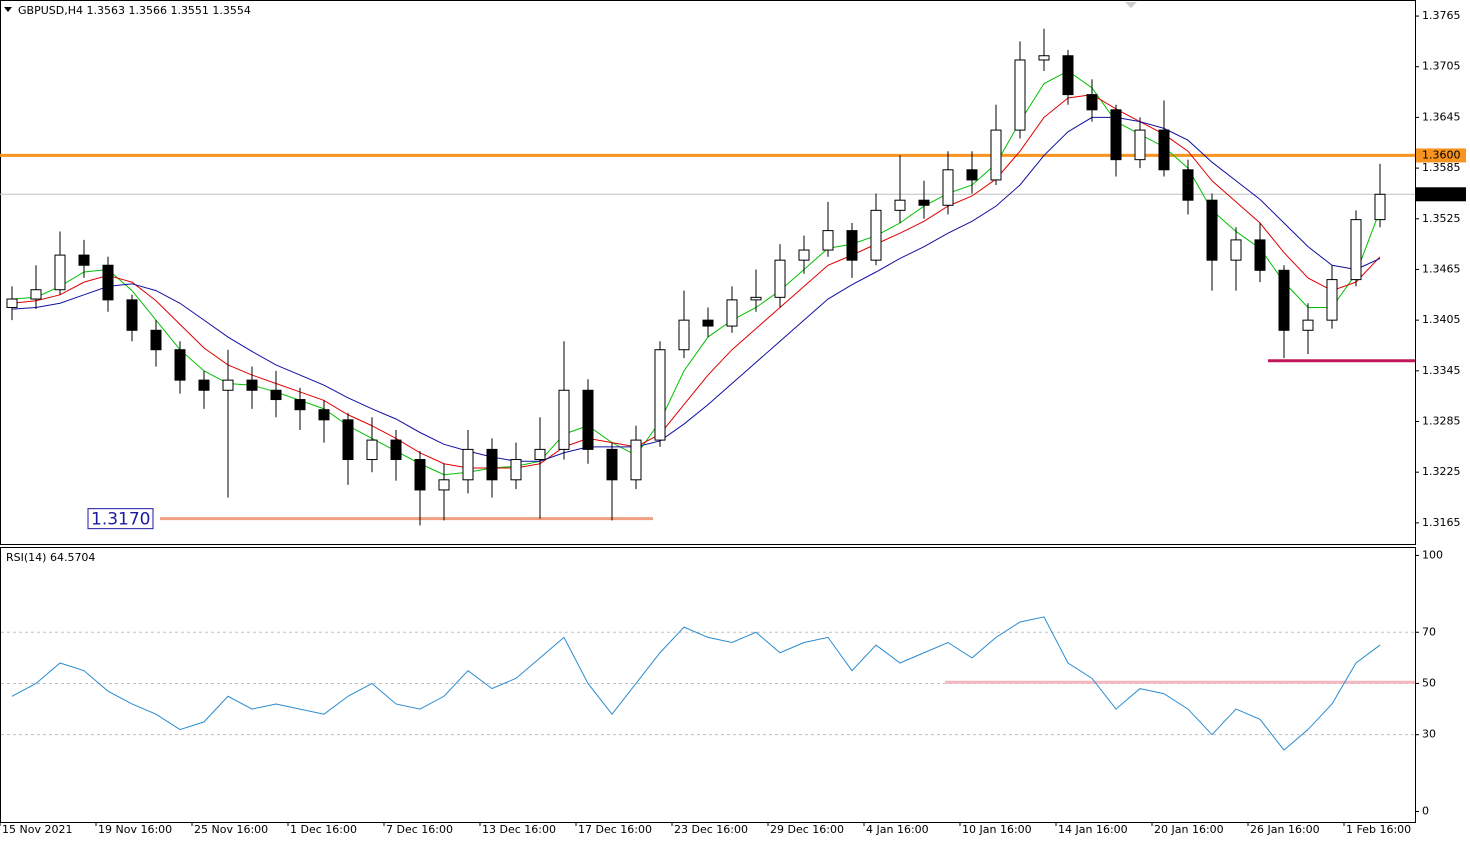  I want to click on x-tick-label: 7 Dec 16:00, so click(419, 829).